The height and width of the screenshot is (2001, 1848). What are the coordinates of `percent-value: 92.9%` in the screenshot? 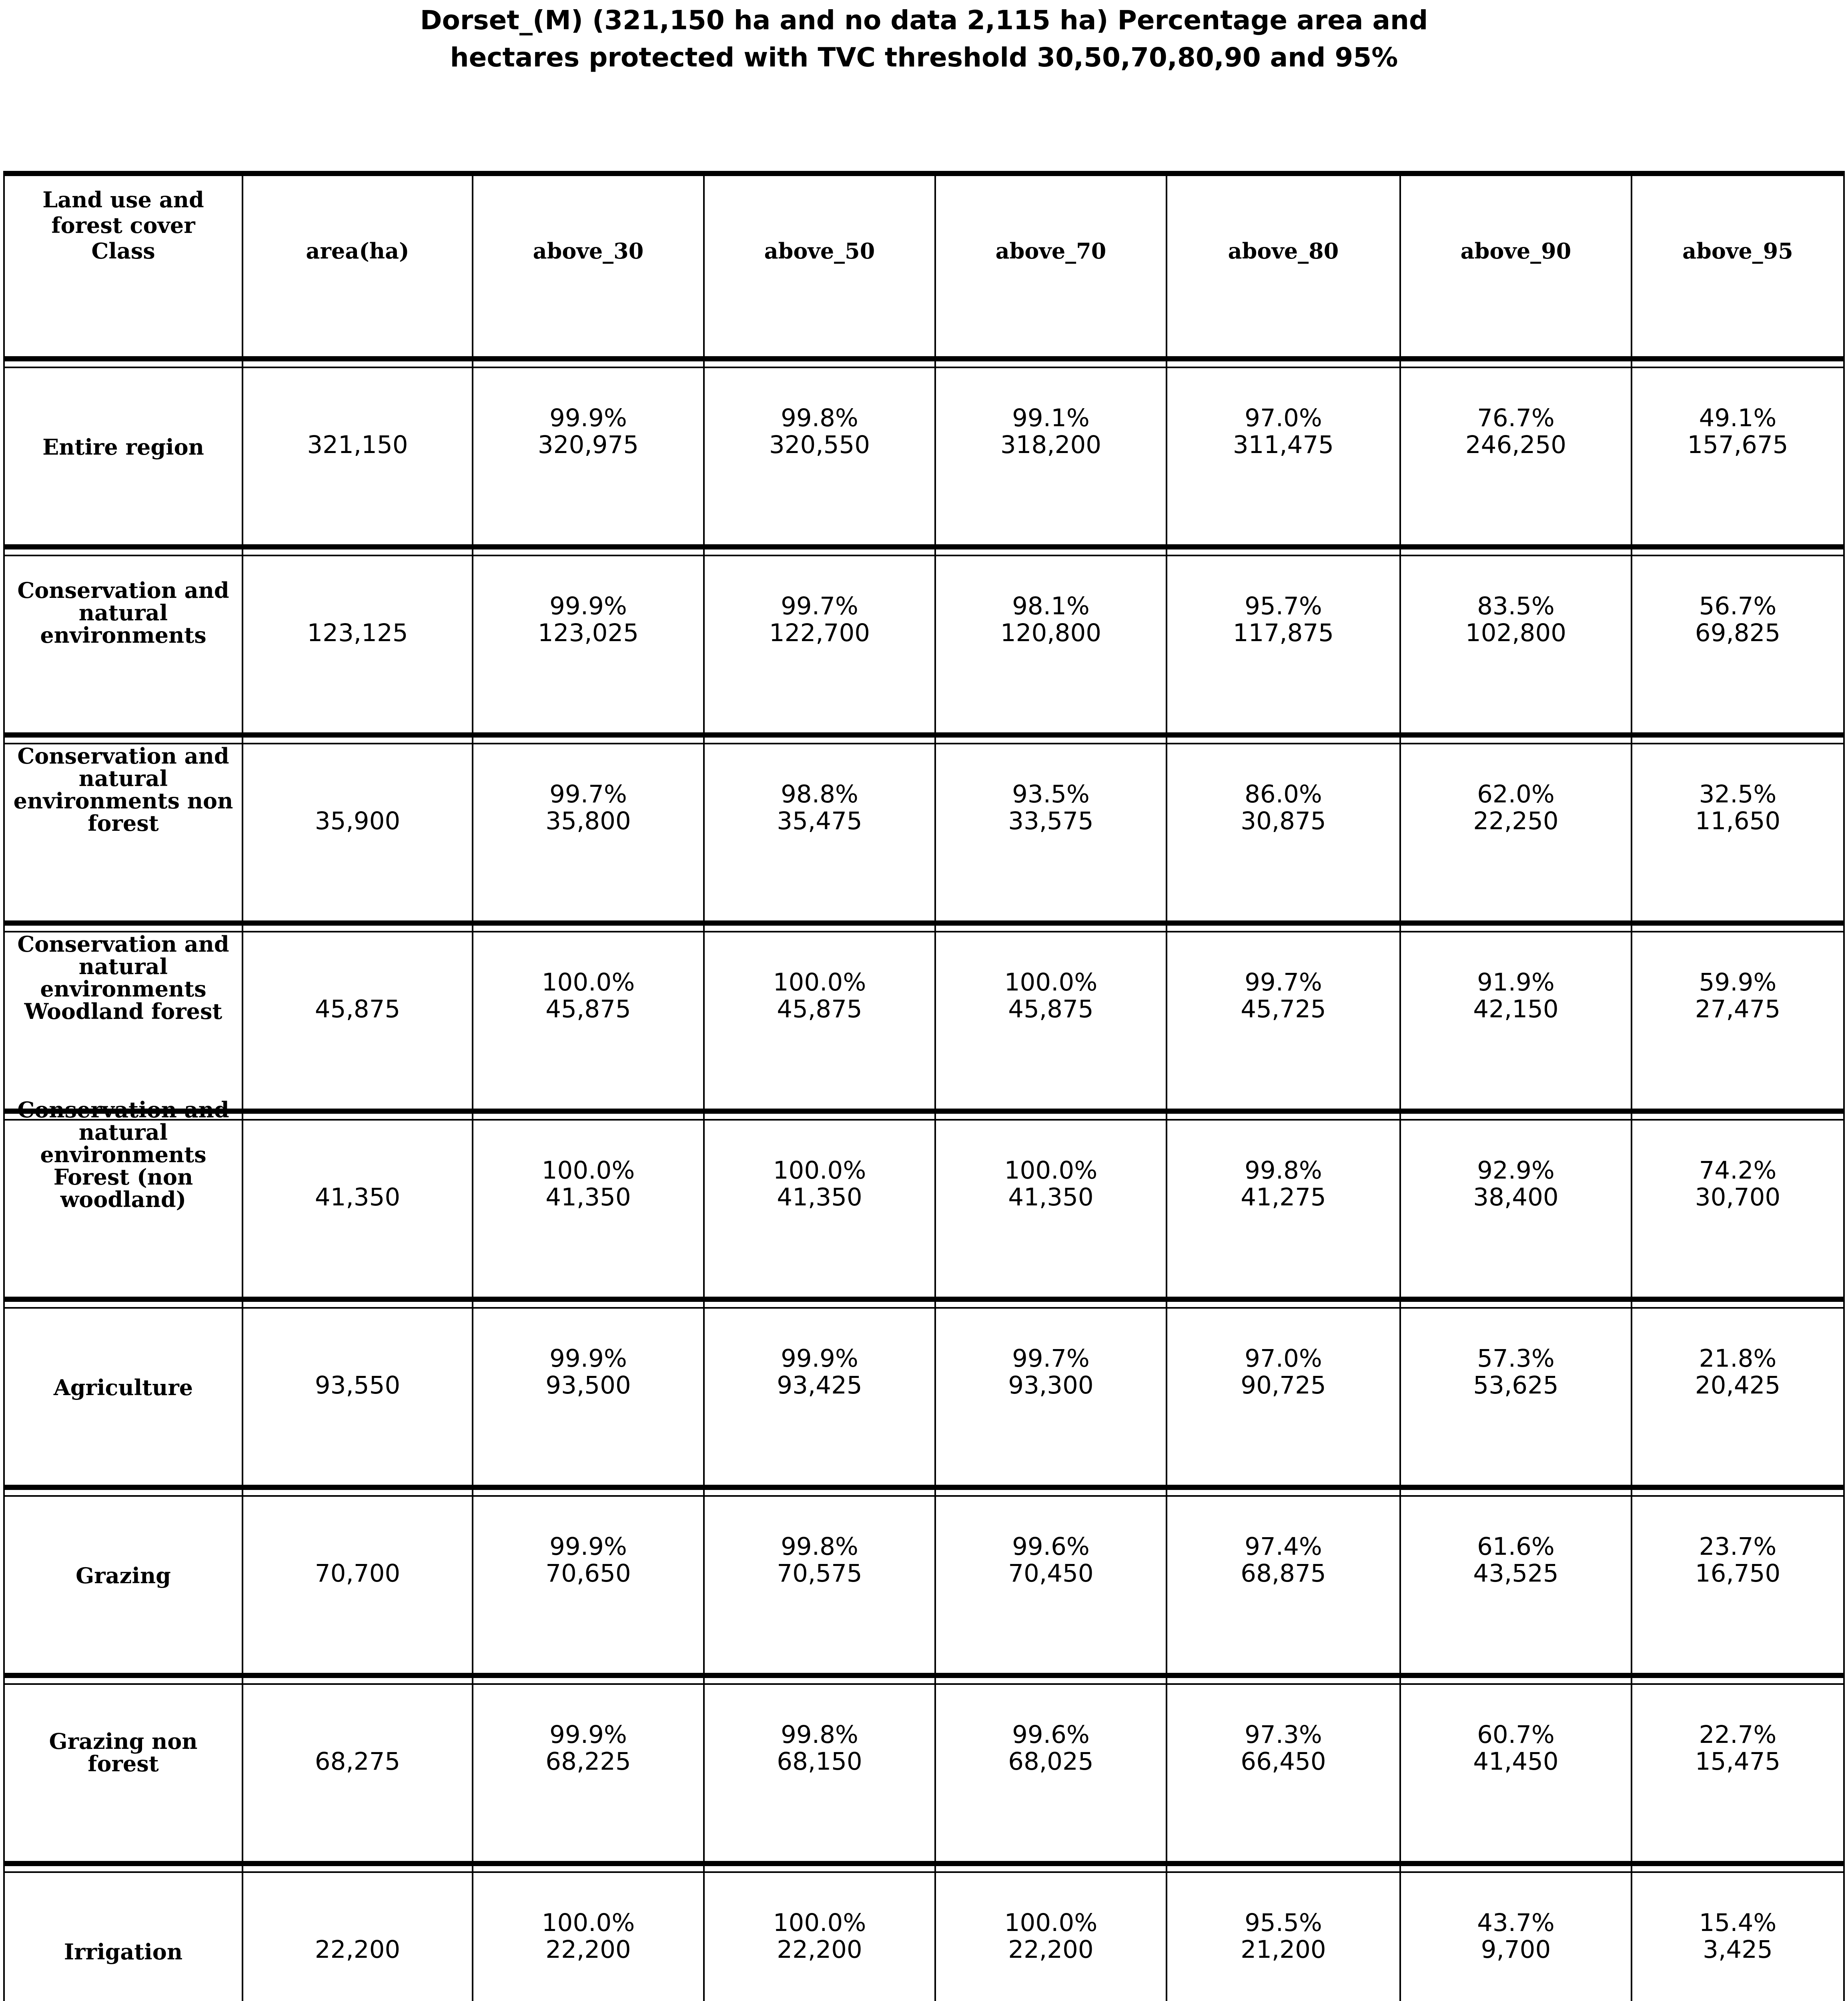 It's located at (1516, 1170).